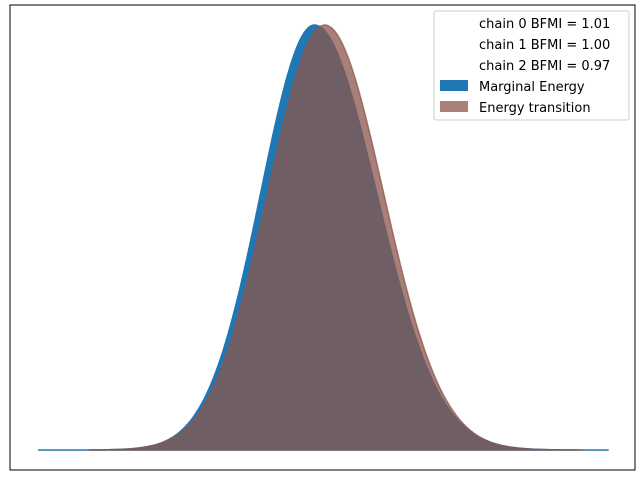 This screenshot has height=480, width=640. Describe the element at coordinates (544, 66) in the screenshot. I see `legend-chain-2: chain 2 BFMI = 0.97` at that location.